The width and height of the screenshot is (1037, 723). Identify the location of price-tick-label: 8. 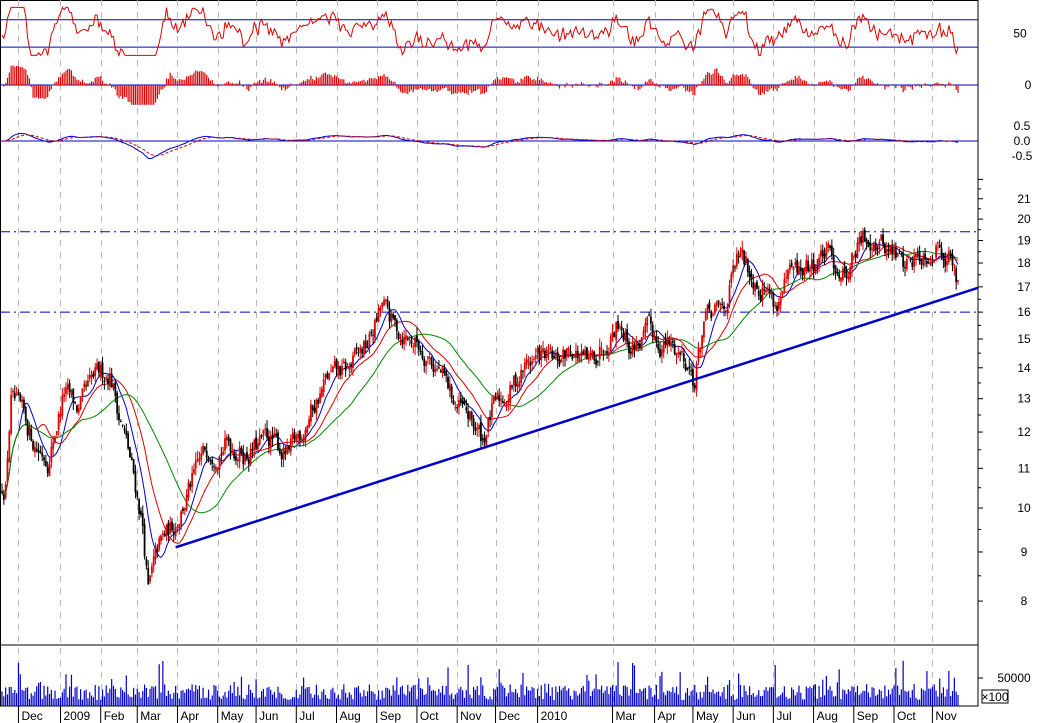
(1024, 601).